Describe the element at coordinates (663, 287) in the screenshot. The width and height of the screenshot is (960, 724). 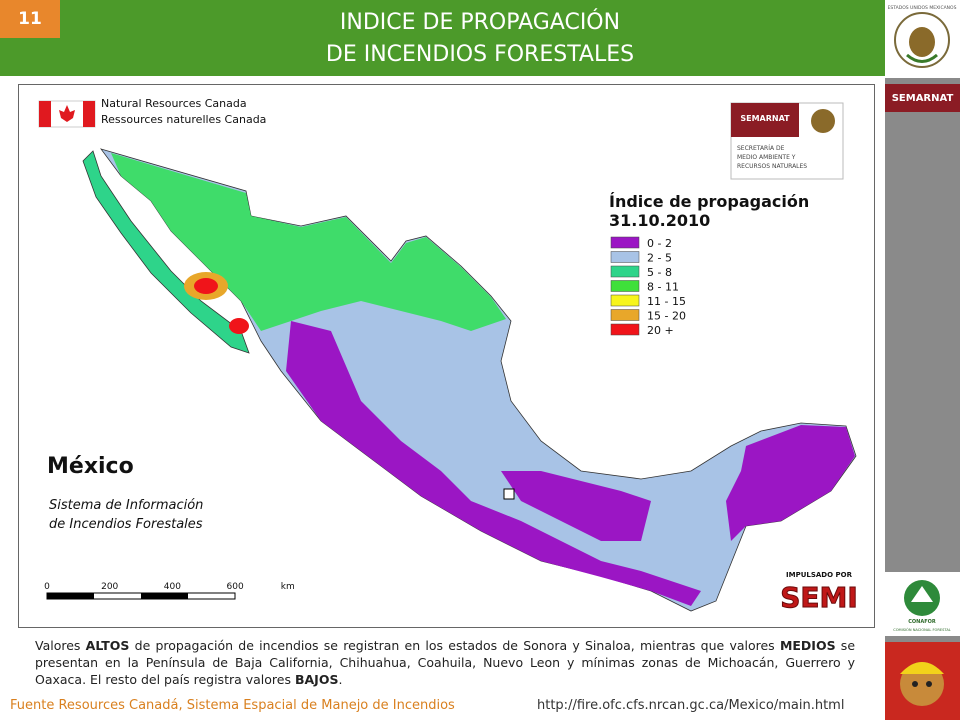
I see `legend-label: 8 - 11` at that location.